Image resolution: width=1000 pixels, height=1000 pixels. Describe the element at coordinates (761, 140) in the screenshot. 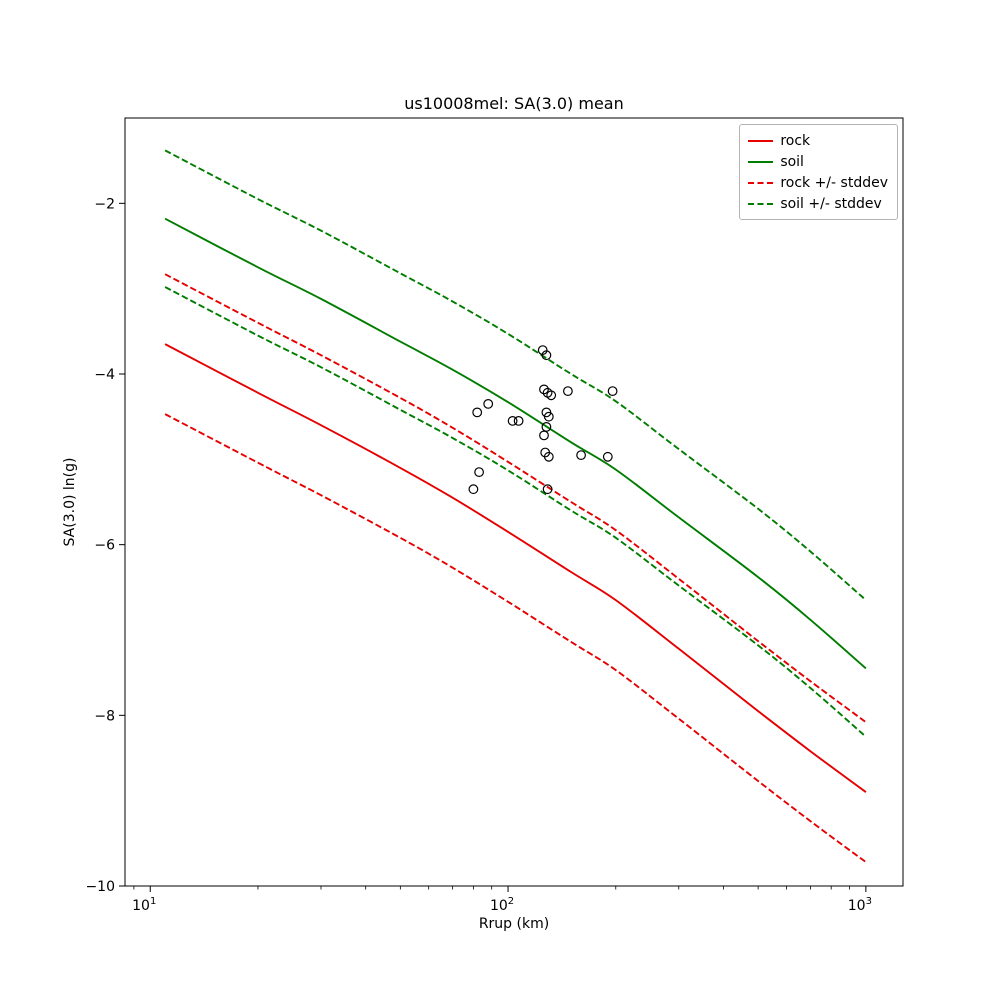

I see `legend-line-sample-rock` at that location.